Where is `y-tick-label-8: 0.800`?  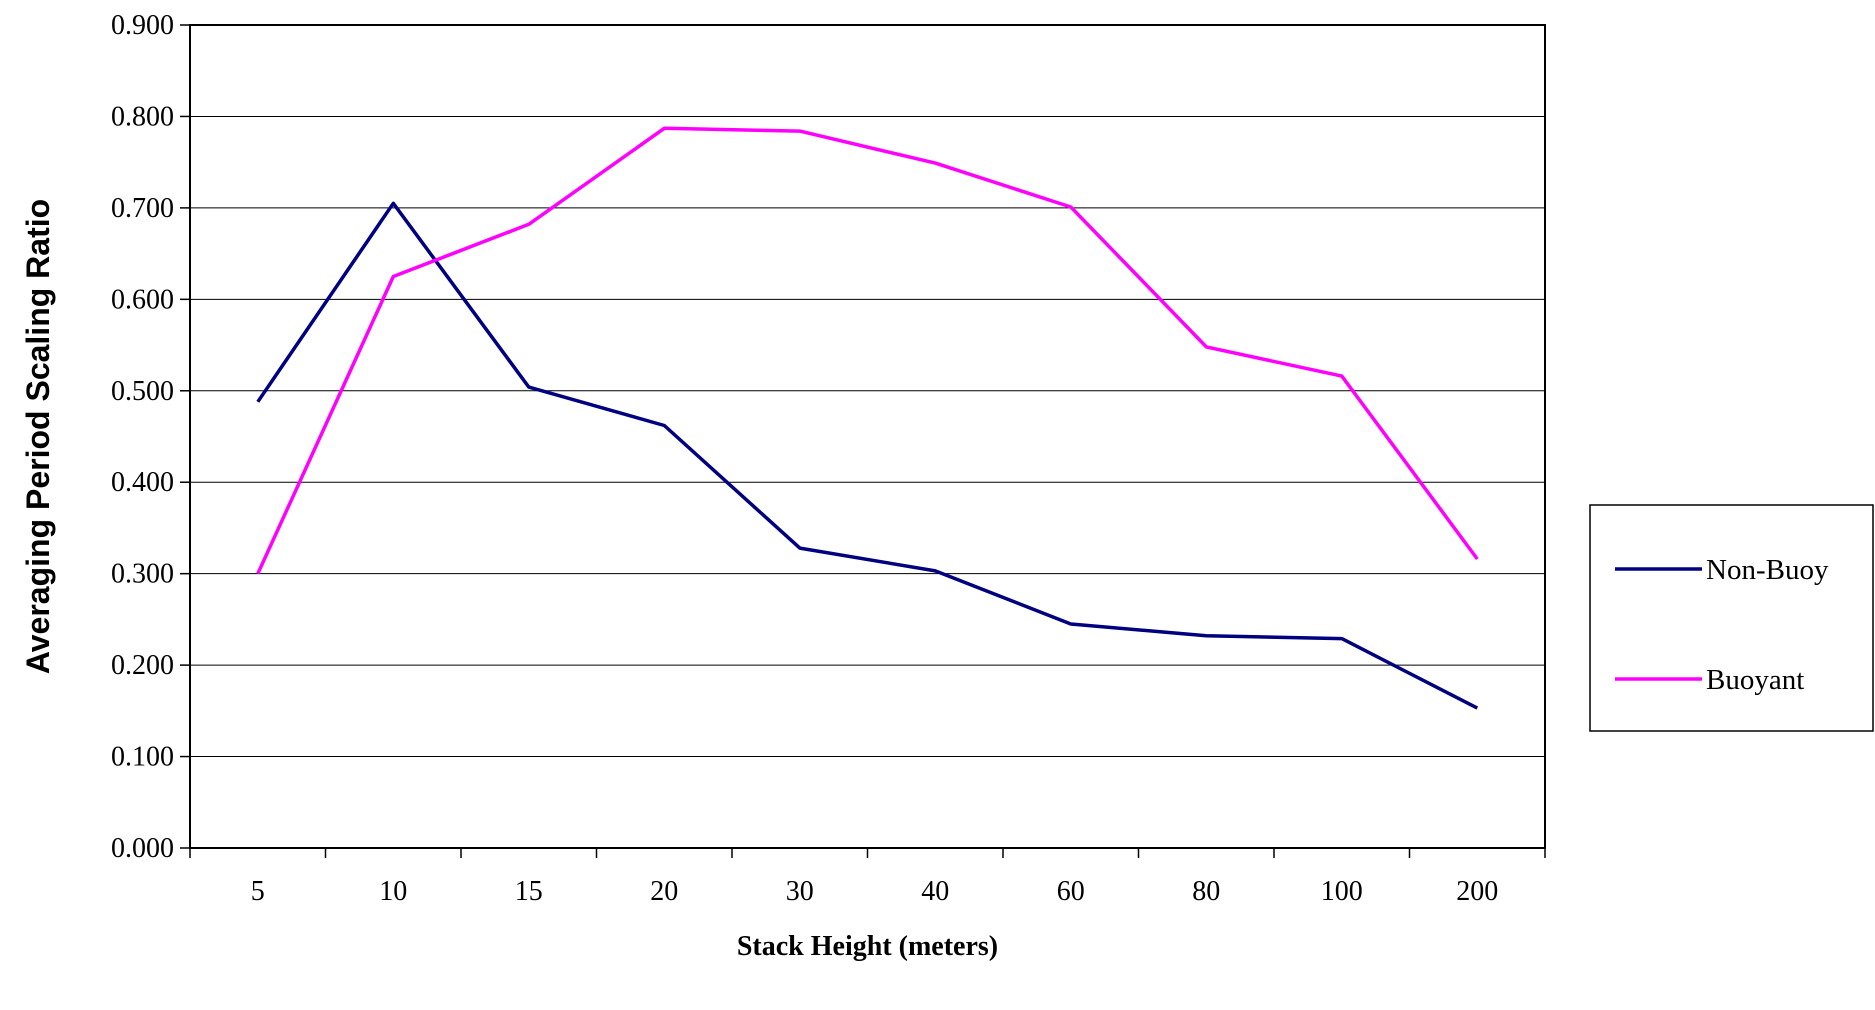 y-tick-label-8: 0.800 is located at coordinates (142, 116).